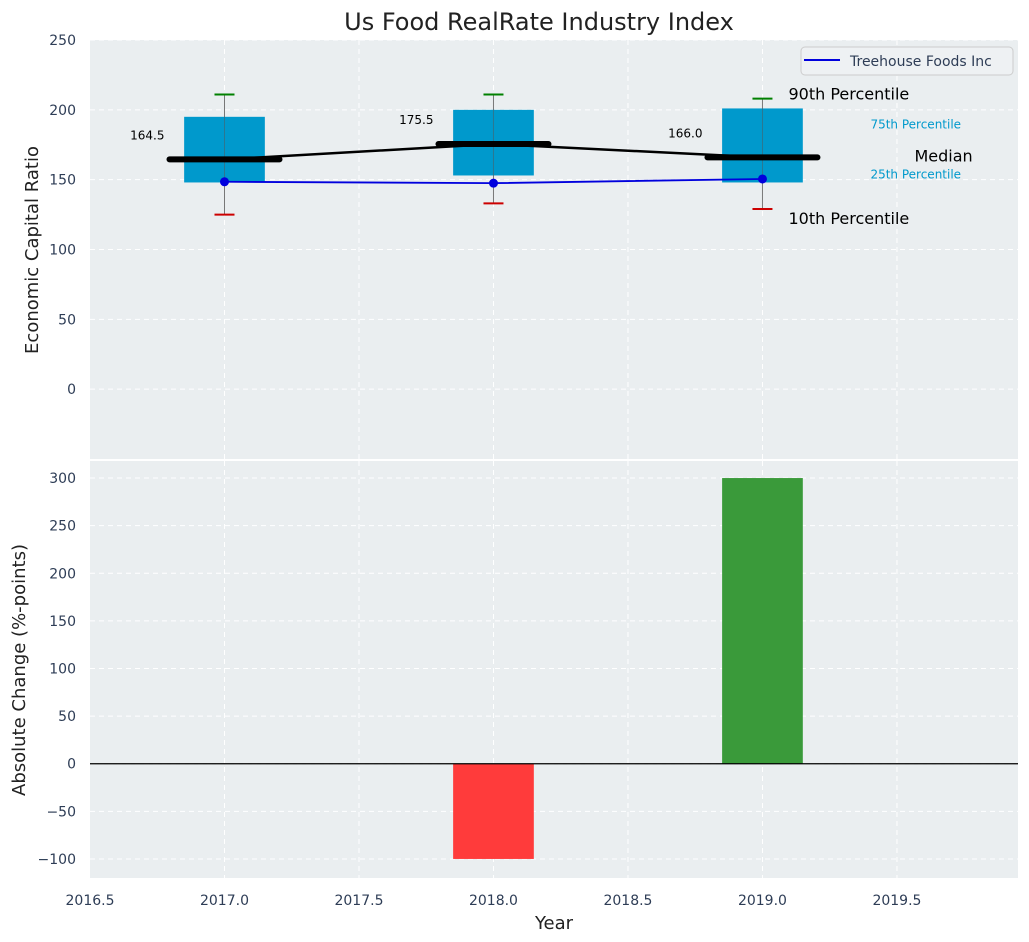 The image size is (1029, 942). Describe the element at coordinates (224, 901) in the screenshot. I see `x-tick-label: 2017.0` at that location.